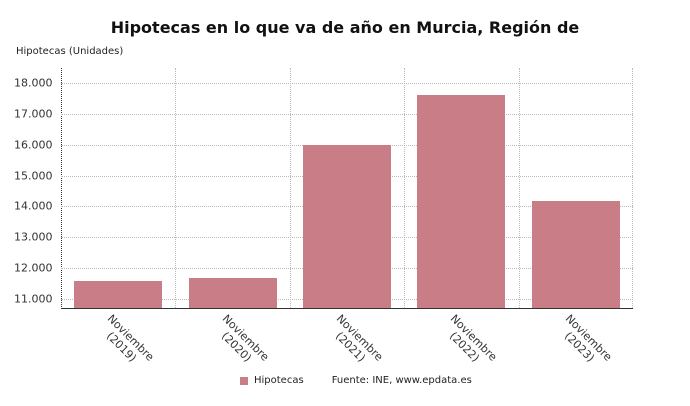  Describe the element at coordinates (359, 338) in the screenshot. I see `x-tick-label: Noviembre (2021)` at that location.